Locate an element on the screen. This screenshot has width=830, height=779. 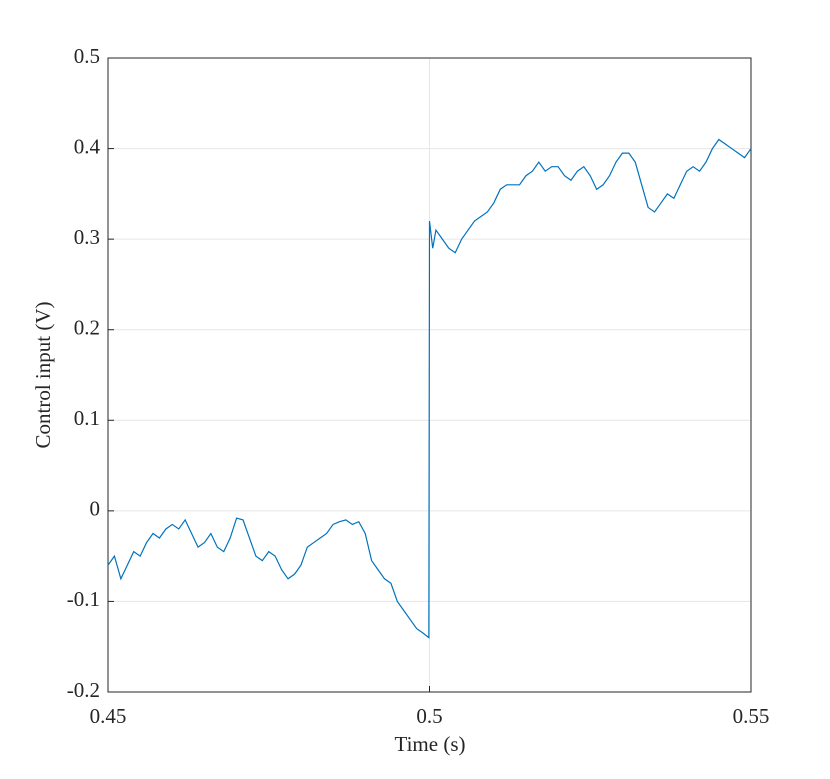
y-tick-label: 0.3 is located at coordinates (87, 237).